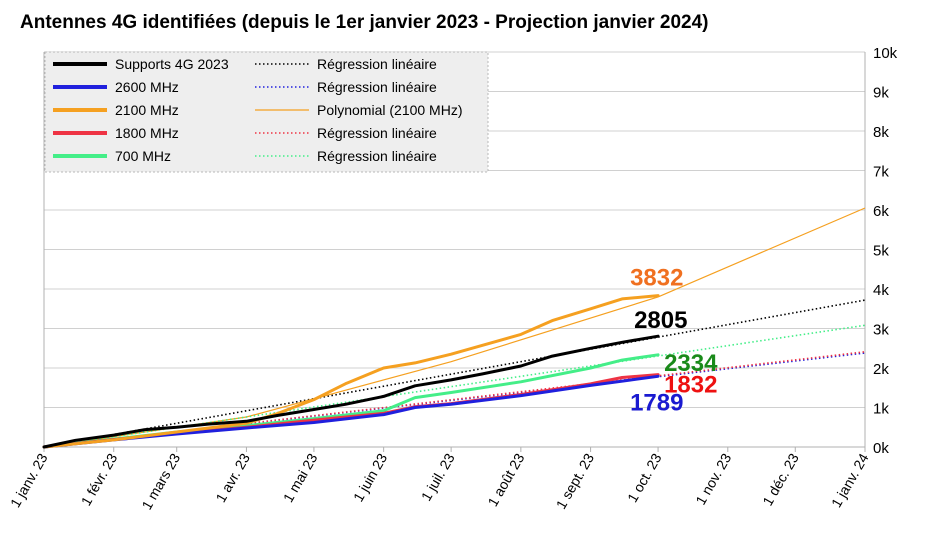 The width and height of the screenshot is (925, 540). I want to click on x-tick-label: 1 déc. 23, so click(780, 479).